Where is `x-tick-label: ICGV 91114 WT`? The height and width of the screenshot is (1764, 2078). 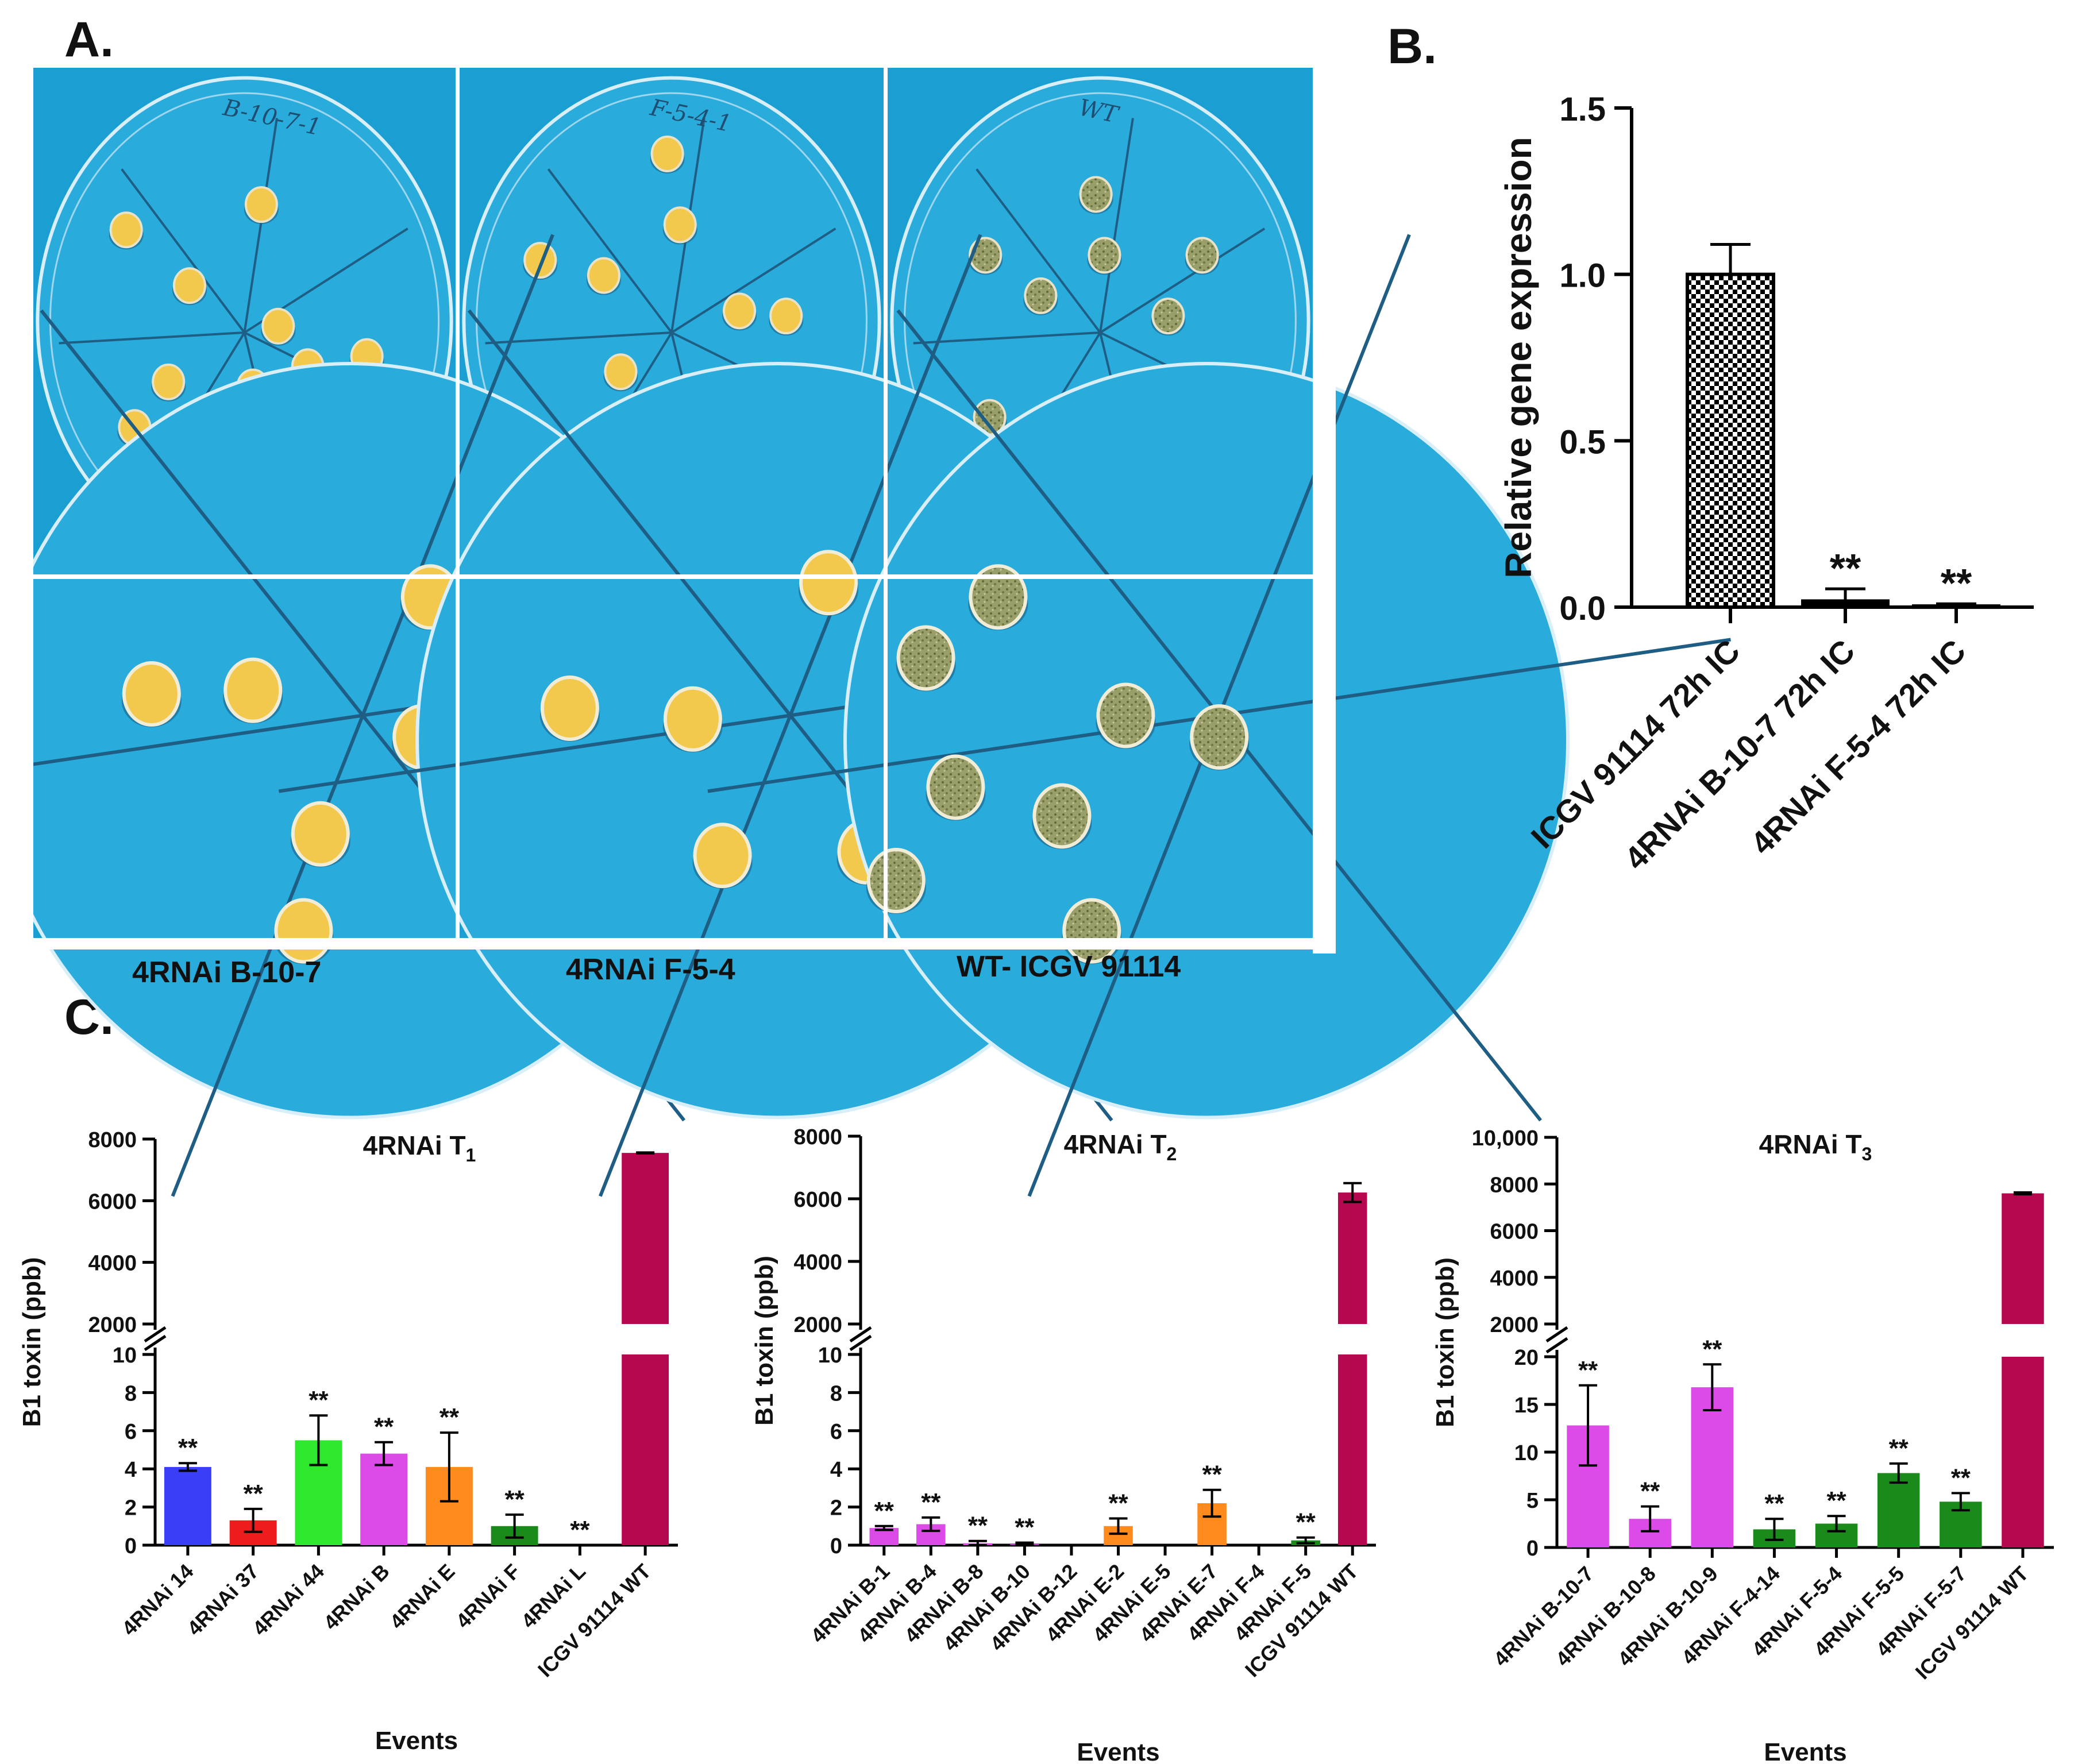
x-tick-label: ICGV 91114 WT is located at coordinates (1972, 1623).